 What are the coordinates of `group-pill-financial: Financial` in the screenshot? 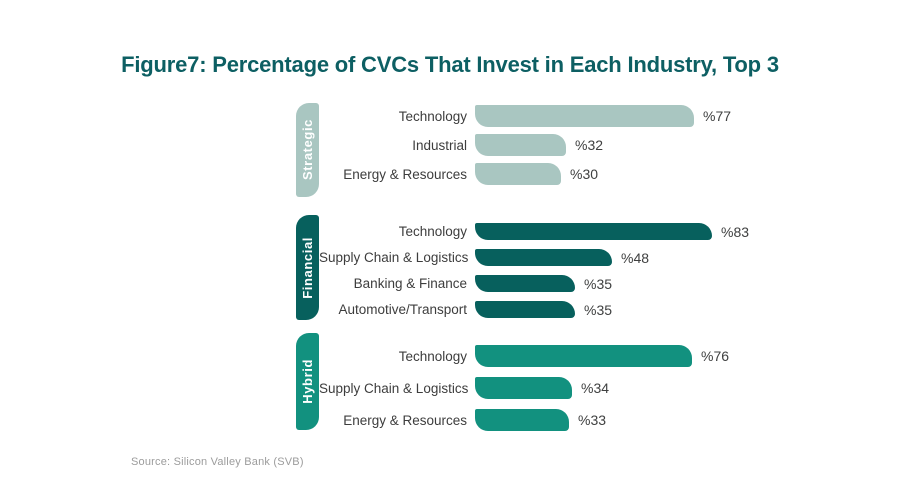 It's located at (307, 267).